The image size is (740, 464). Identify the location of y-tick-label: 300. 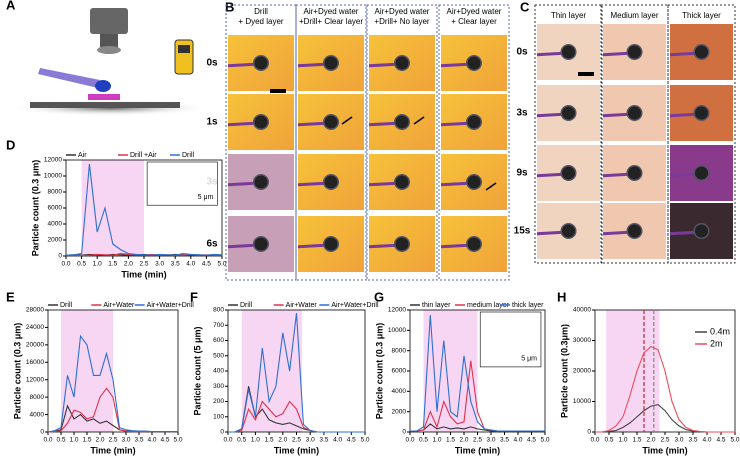
(218, 386).